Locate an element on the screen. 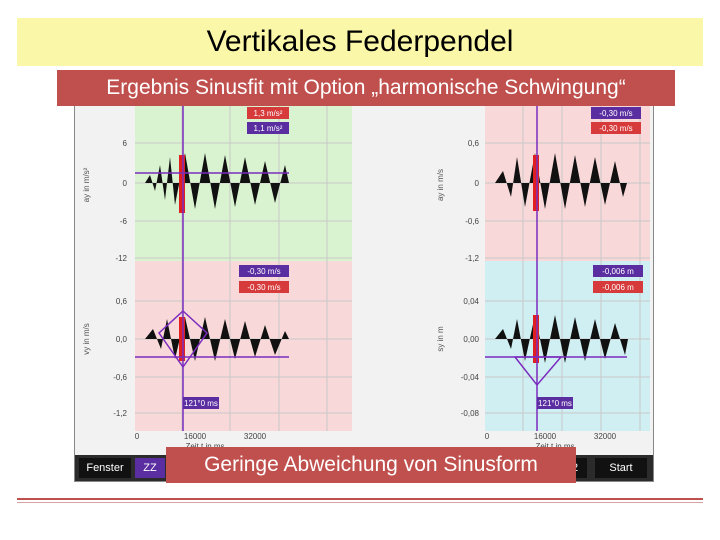  fit-value-bottom-right-2: -0,006 m is located at coordinates (618, 287).